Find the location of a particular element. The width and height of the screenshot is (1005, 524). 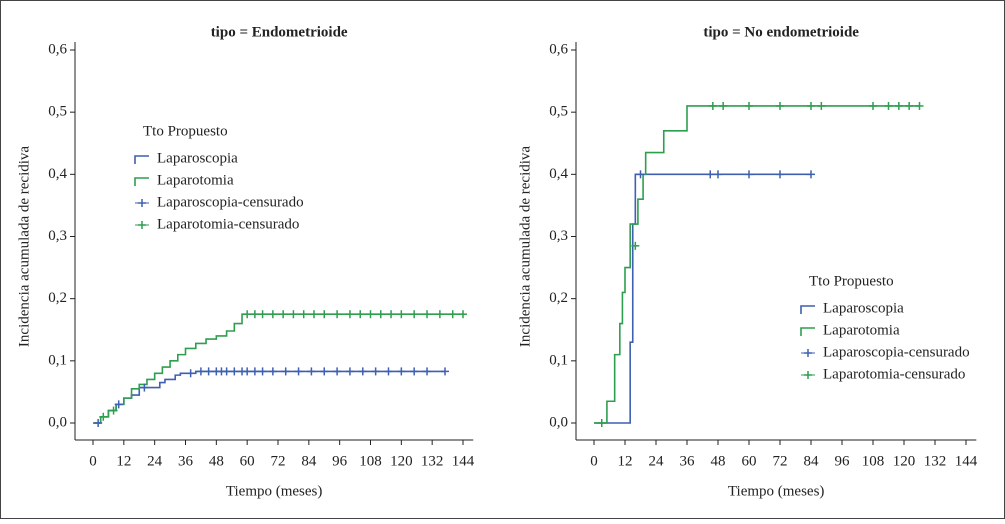

y-tick-label: 0,4 is located at coordinates (57, 174).